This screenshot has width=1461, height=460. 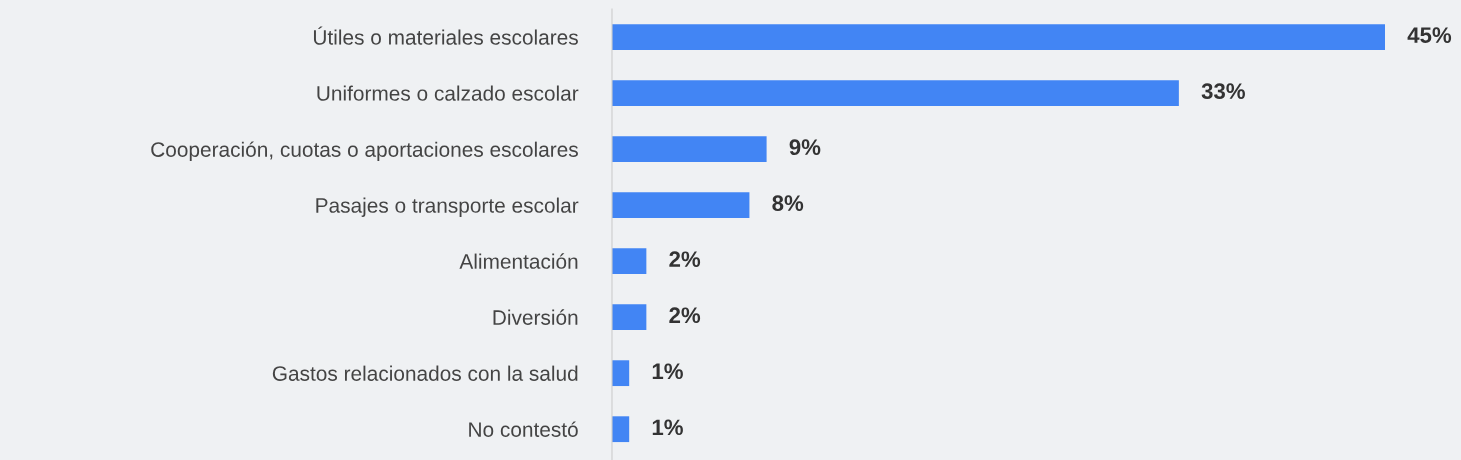 What do you see at coordinates (448, 93) in the screenshot?
I see `y-tick-label: Uniformes o calzado escolar` at bounding box center [448, 93].